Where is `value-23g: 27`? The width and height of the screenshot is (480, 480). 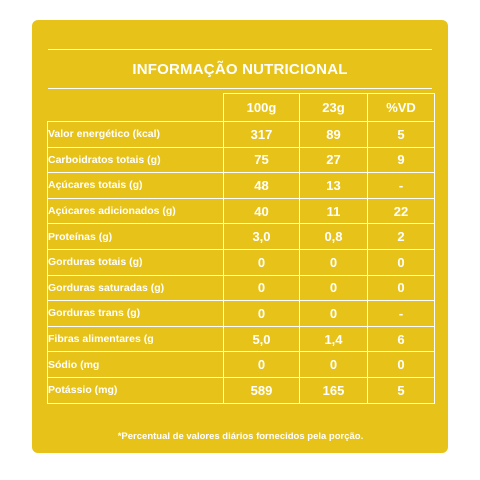
value-23g: 27 is located at coordinates (333, 160).